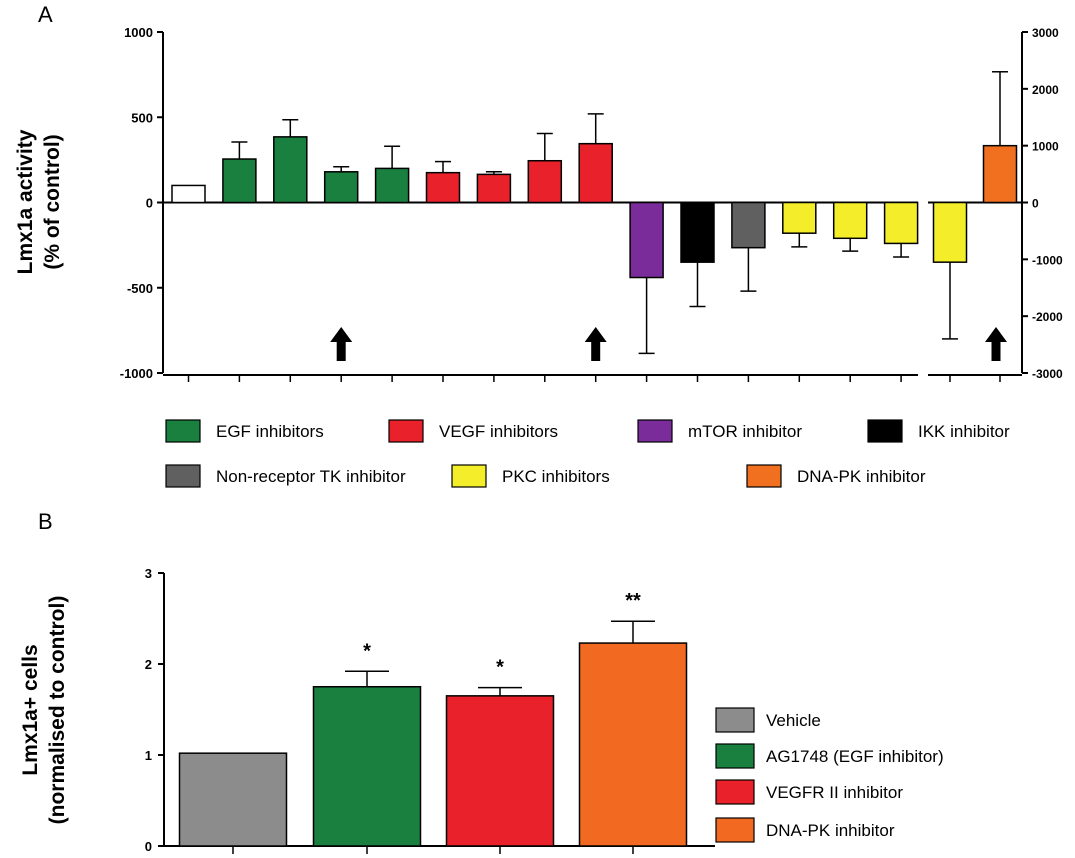 The width and height of the screenshot is (1075, 858). I want to click on legend-label: mTOR inhibitor, so click(745, 431).